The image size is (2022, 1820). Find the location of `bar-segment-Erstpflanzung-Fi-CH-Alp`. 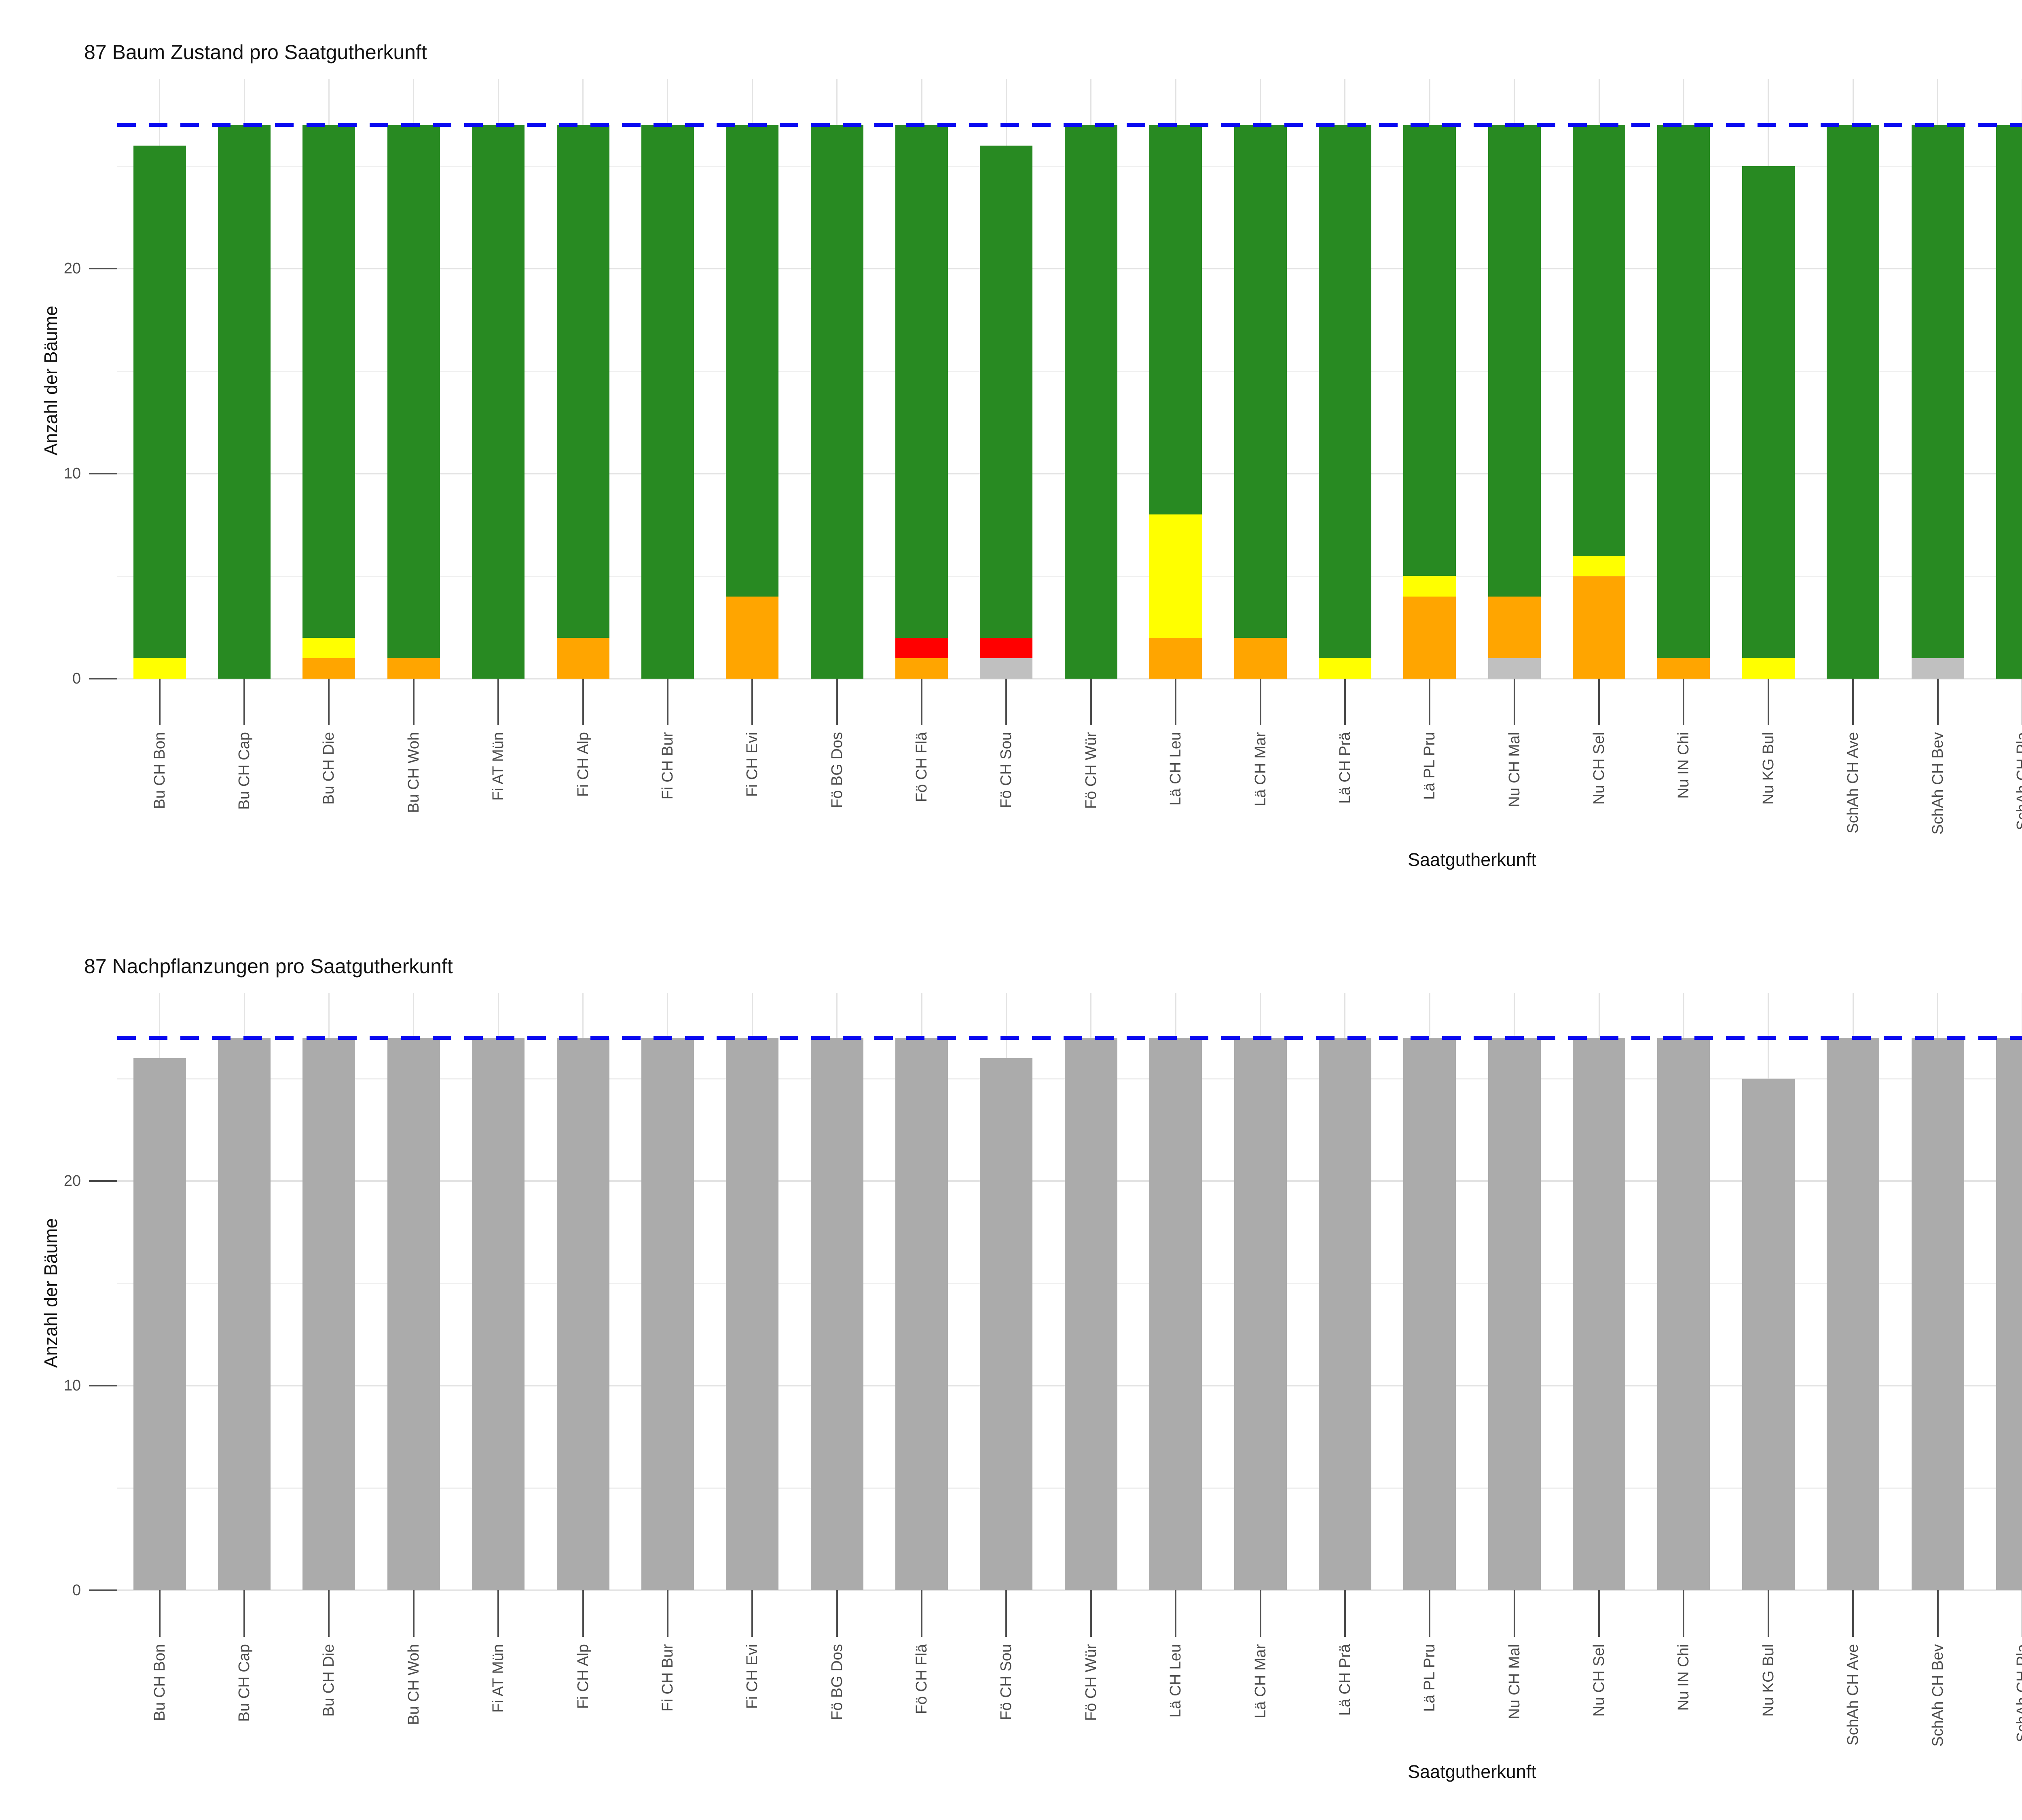

bar-segment-Erstpflanzung-Fi-CH-Alp is located at coordinates (582, 1314).